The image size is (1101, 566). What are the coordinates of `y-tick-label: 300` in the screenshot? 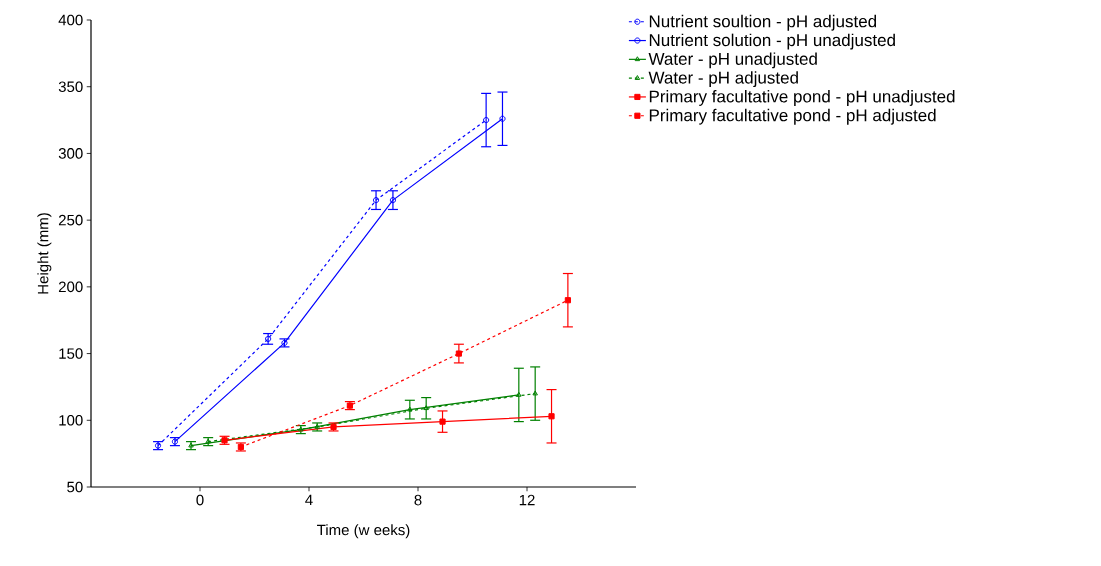 It's located at (70, 153).